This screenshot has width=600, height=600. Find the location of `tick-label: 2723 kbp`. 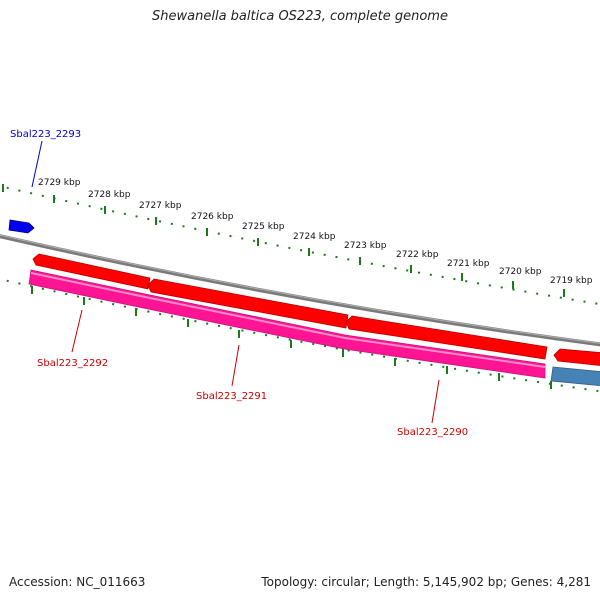

tick-label: 2723 kbp is located at coordinates (365, 246).